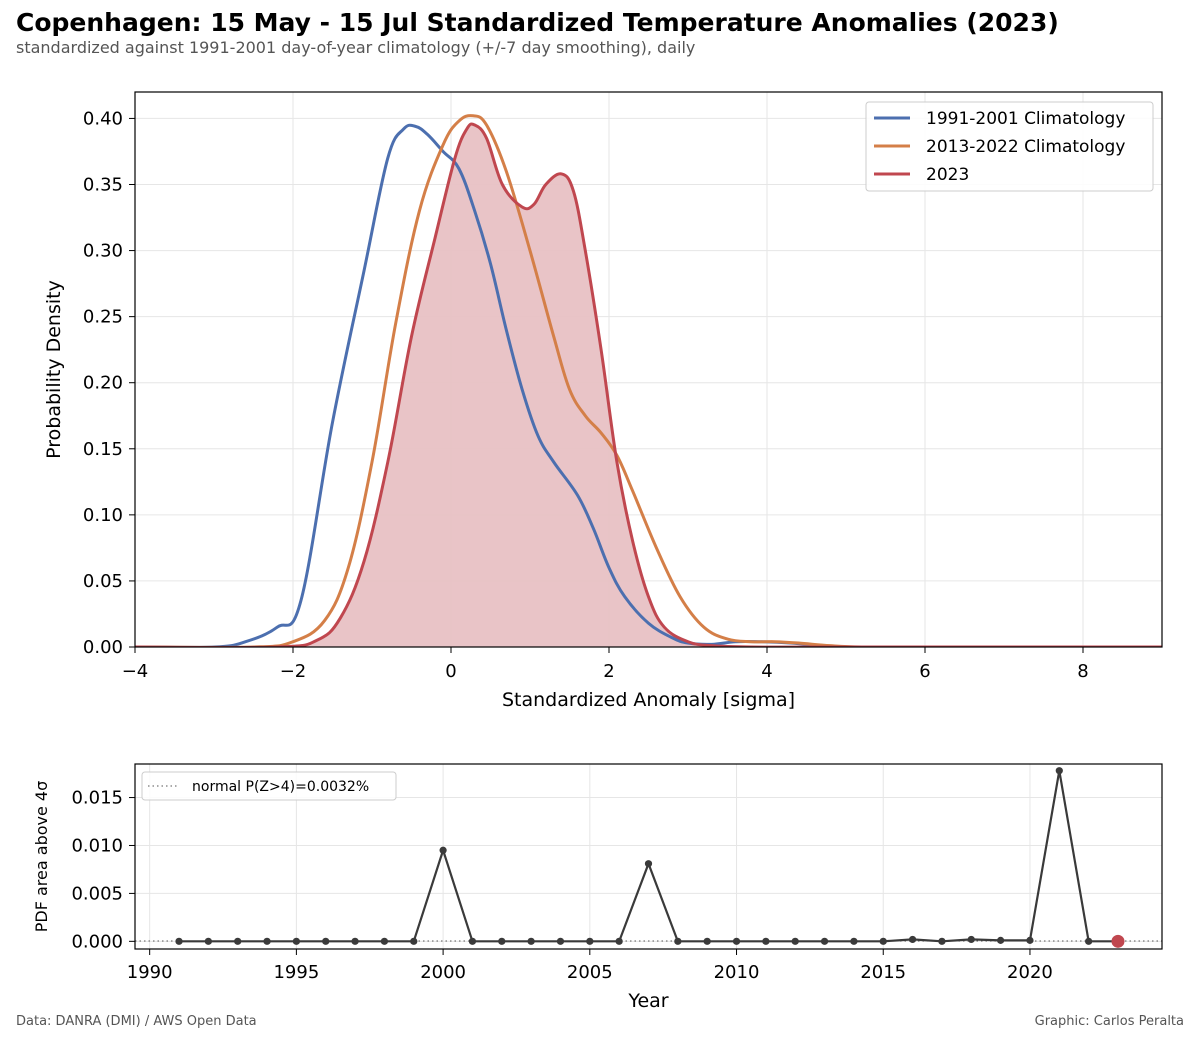  I want to click on y-tick-label: 0.010, so click(97, 845).